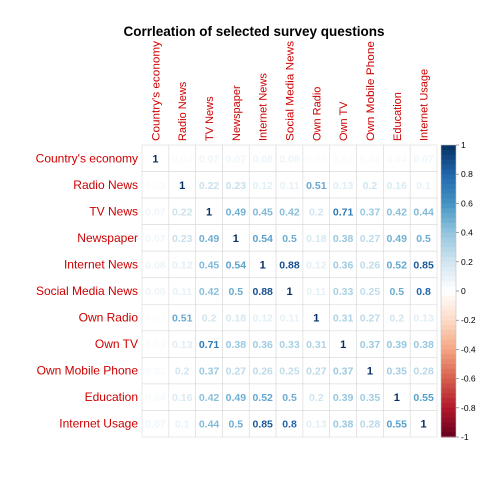 The height and width of the screenshot is (480, 480). Describe the element at coordinates (253, 31) in the screenshot. I see `chart-title: Corrleation of selected survey questions` at that location.